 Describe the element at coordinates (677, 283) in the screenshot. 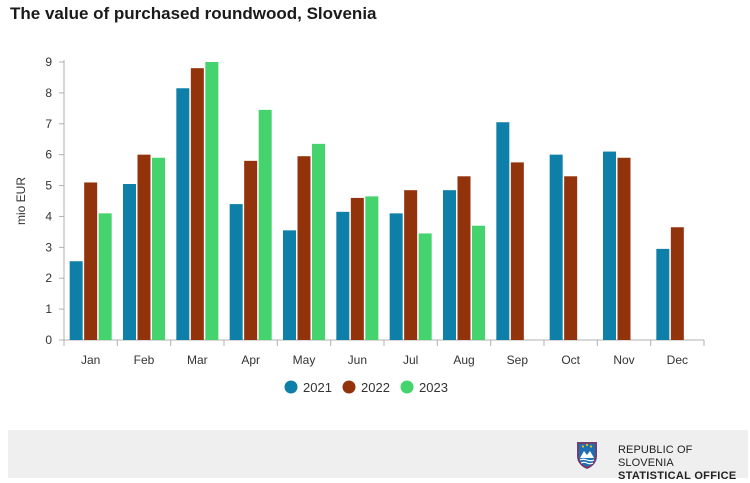

I see `bar-2022-dec` at that location.